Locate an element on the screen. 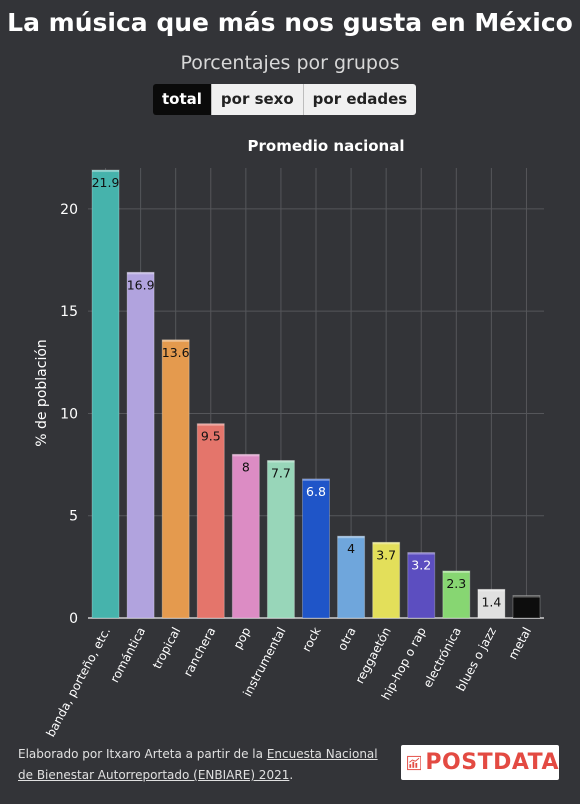 Image resolution: width=580 pixels, height=804 pixels. x-tick-label: otra is located at coordinates (347, 639).